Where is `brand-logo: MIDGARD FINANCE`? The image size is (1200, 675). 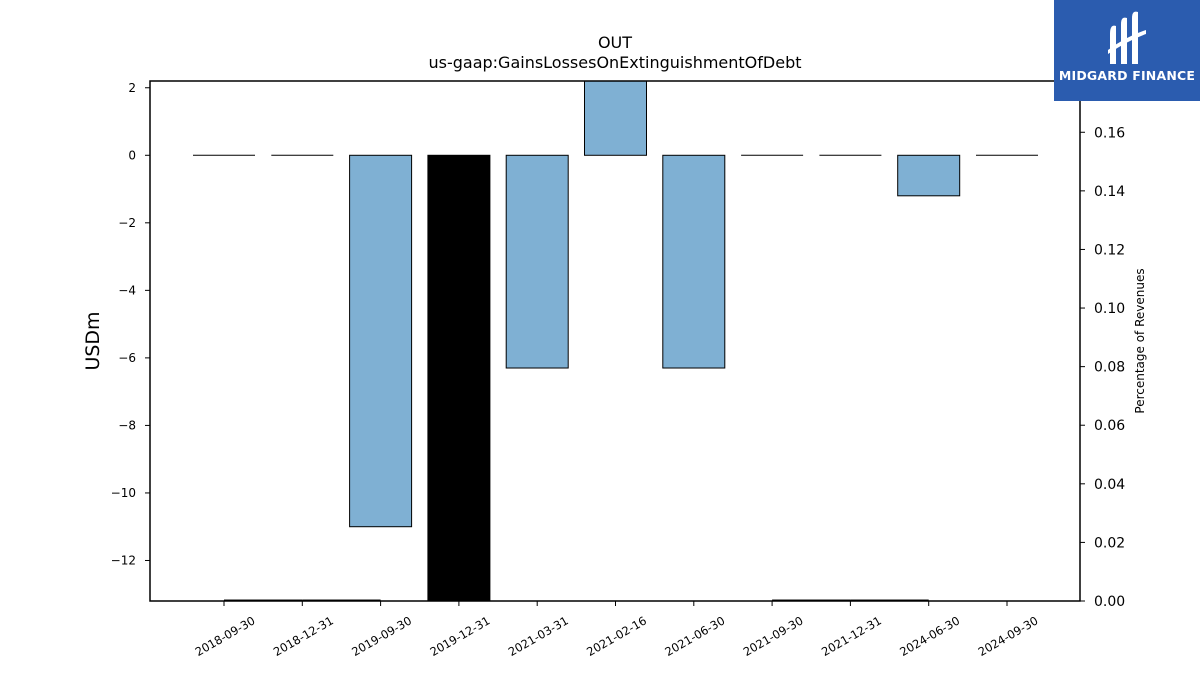 brand-logo: MIDGARD FINANCE is located at coordinates (1127, 50).